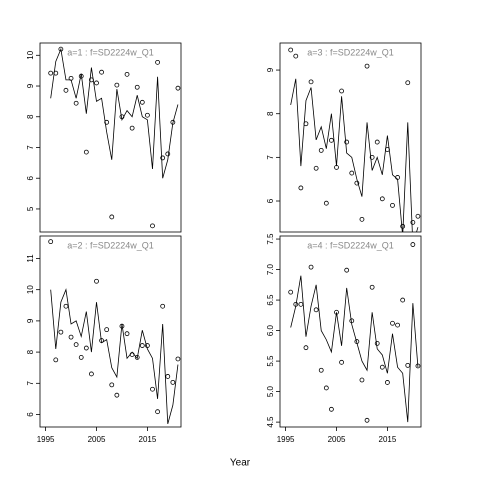  I want to click on panel: a=1 : f=SD2224w_Q1 5 6 7 8 9 10, so click(104, 137).